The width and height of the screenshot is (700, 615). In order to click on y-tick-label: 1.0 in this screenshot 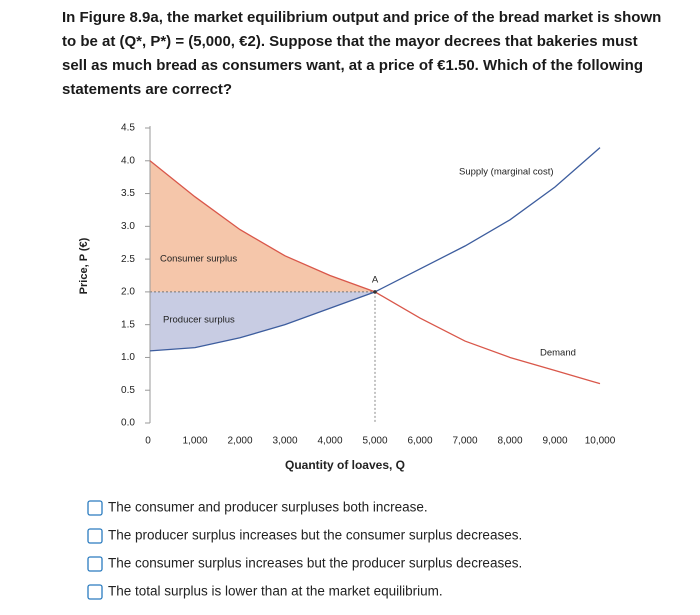, I will do `click(128, 357)`.